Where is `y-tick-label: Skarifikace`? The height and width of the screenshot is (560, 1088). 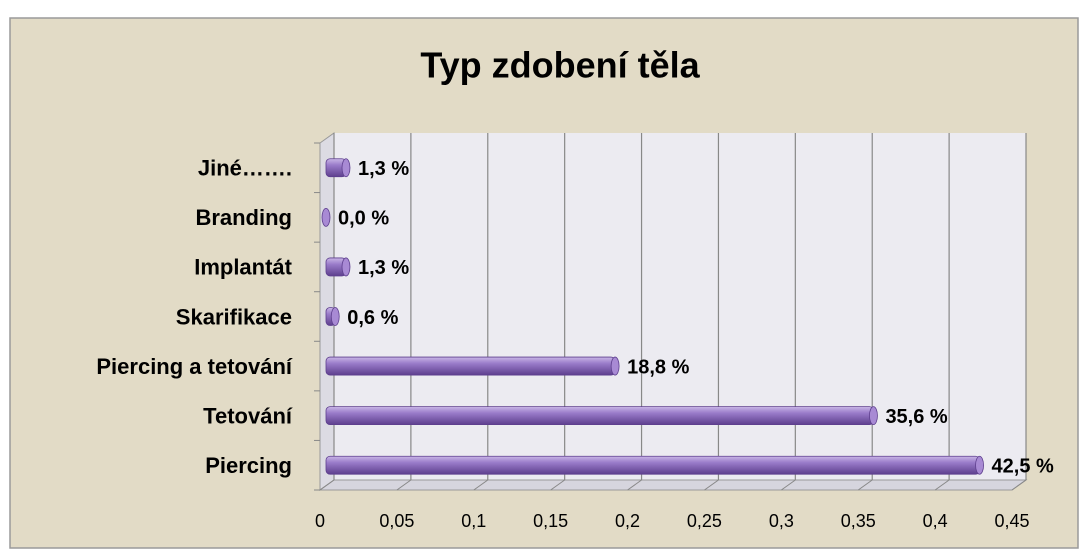 y-tick-label: Skarifikace is located at coordinates (234, 316).